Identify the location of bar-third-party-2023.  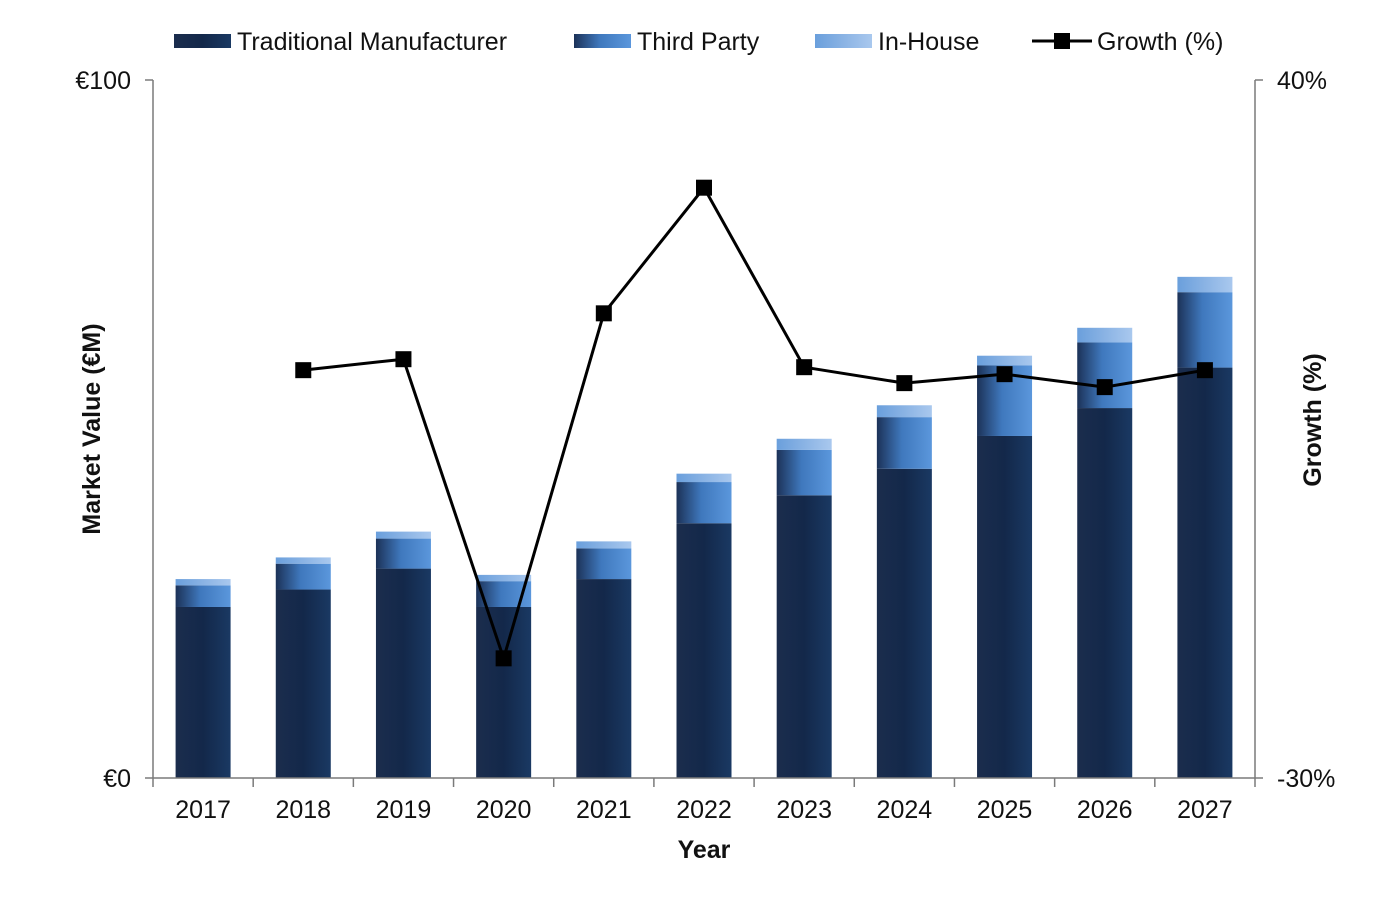
(804, 472).